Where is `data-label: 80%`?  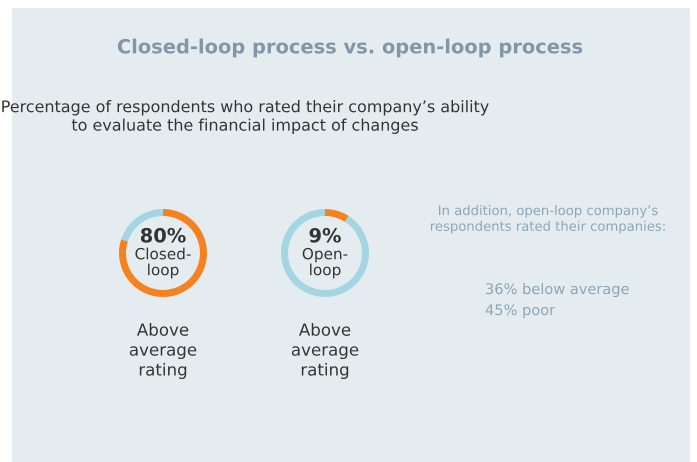 data-label: 80% is located at coordinates (163, 235).